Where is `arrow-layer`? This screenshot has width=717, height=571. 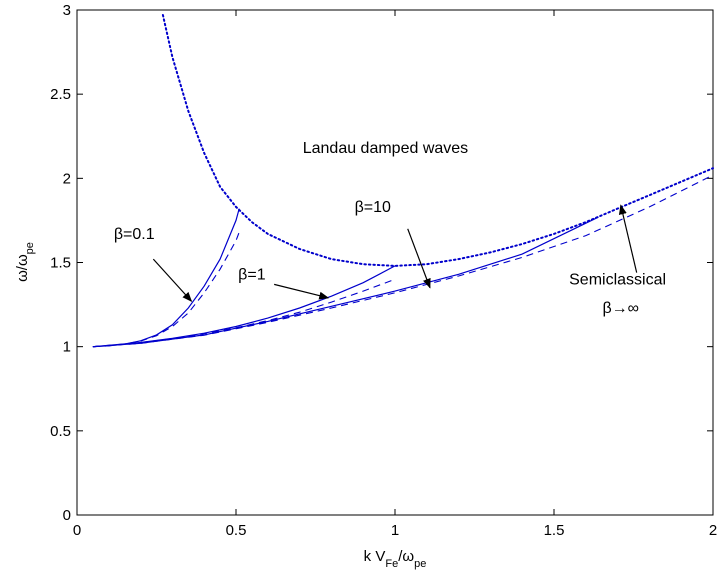 arrow-layer is located at coordinates (395, 253).